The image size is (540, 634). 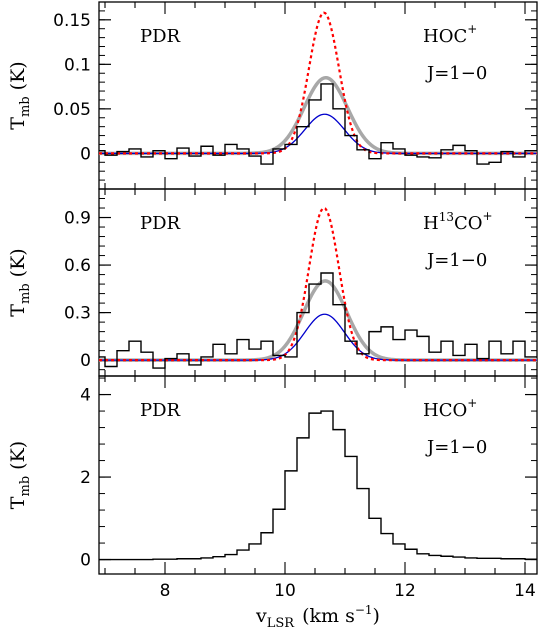 What do you see at coordinates (165, 591) in the screenshot?
I see `x-tick-label: 8` at bounding box center [165, 591].